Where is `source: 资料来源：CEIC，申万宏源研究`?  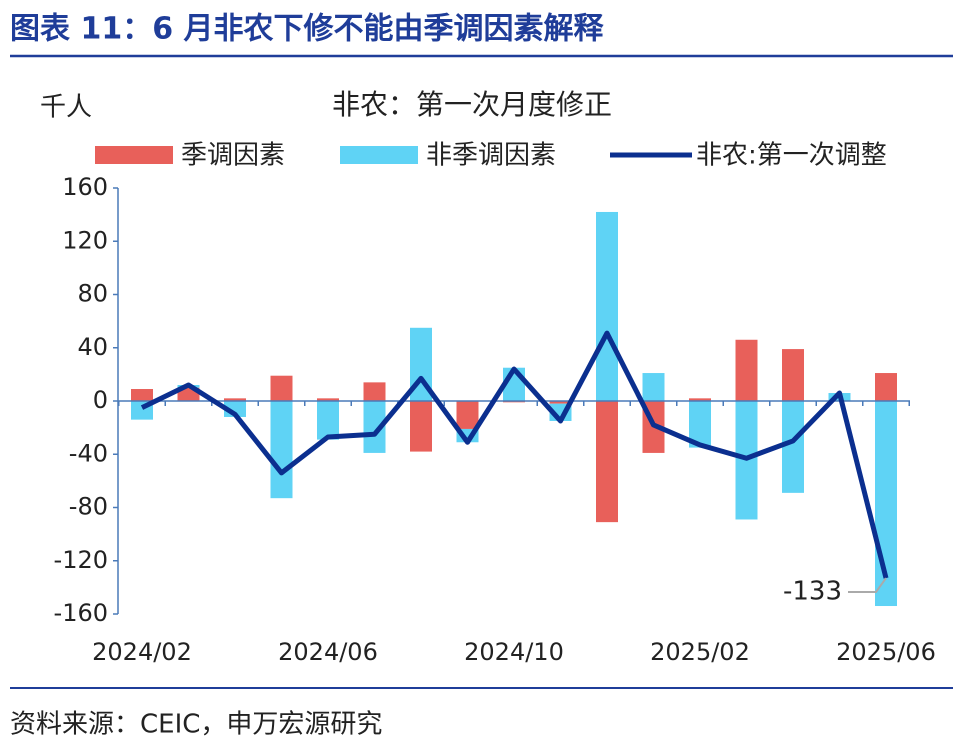
source: 资料来源：CEIC，申万宏源研究 is located at coordinates (196, 725).